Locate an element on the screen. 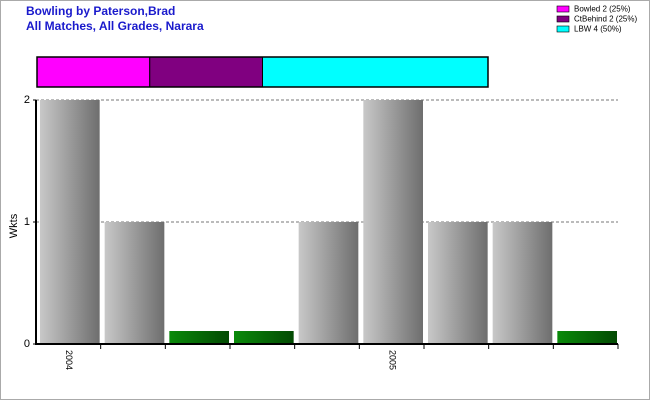 The height and width of the screenshot is (400, 650). breakdown-border is located at coordinates (262, 72).